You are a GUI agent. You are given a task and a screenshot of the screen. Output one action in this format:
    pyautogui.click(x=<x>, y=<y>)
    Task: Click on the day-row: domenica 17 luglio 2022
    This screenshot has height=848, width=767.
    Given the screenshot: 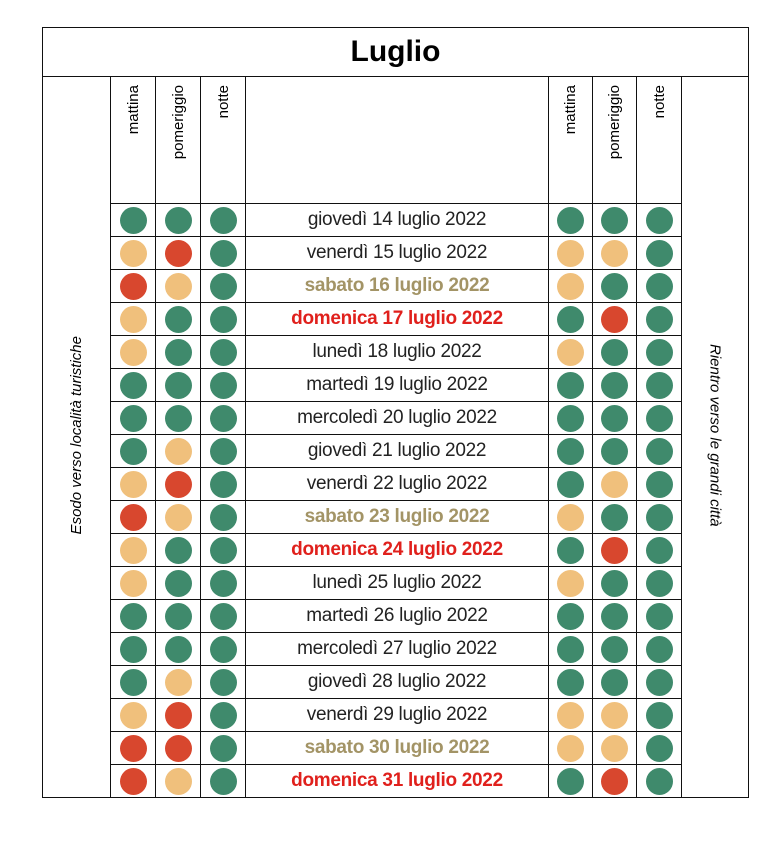 What is the action you would take?
    pyautogui.click(x=396, y=319)
    